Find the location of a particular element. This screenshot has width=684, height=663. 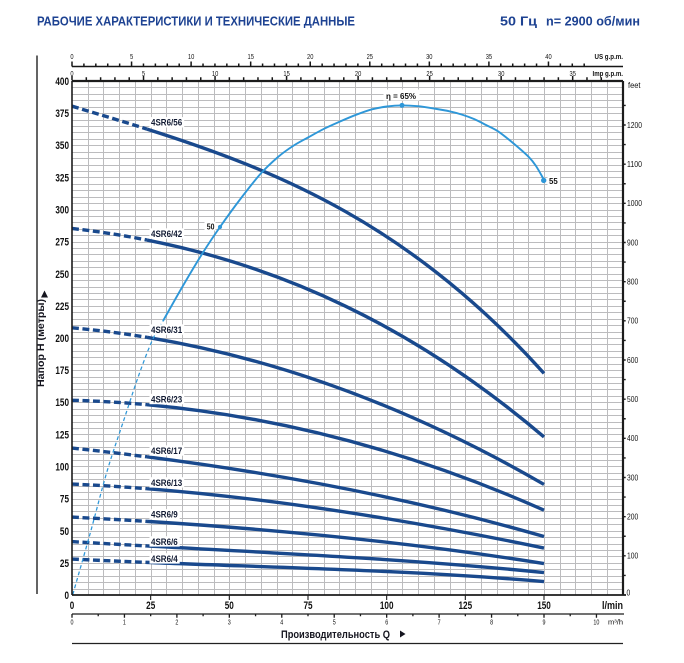

svg-text: 600 is located at coordinates (633, 360).